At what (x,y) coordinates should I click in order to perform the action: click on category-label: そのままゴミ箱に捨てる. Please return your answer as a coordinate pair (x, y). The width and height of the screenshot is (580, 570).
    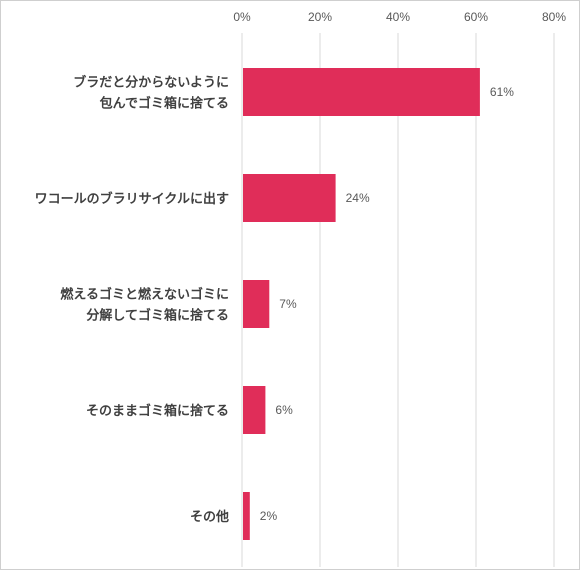
    Looking at the image, I should click on (157, 411).